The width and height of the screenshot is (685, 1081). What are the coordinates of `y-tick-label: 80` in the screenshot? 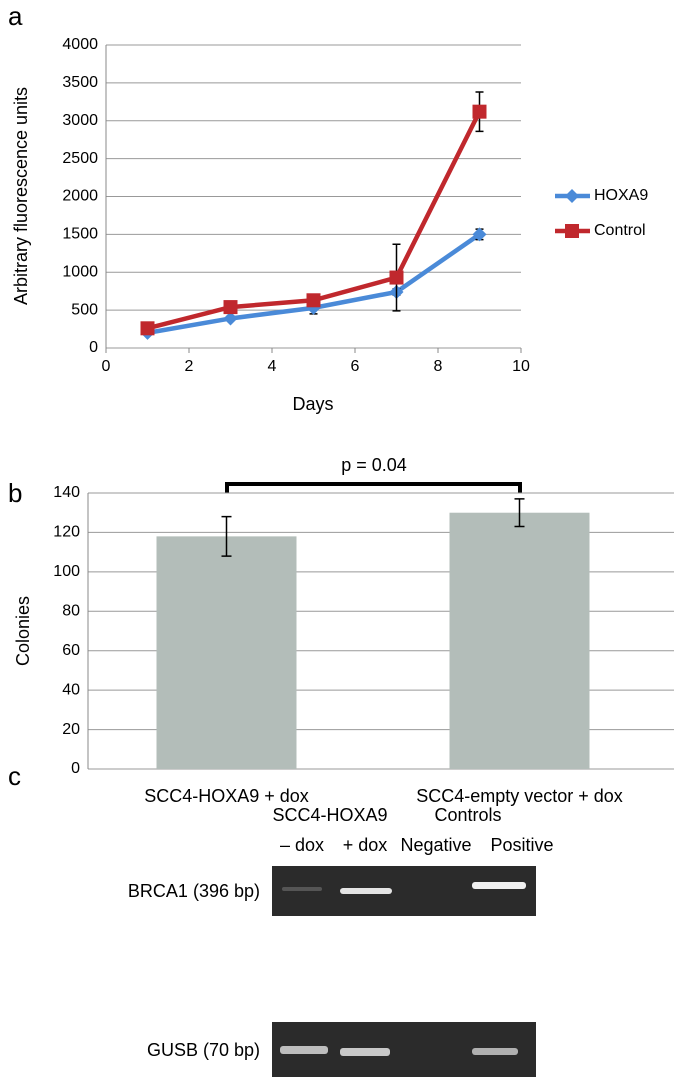 It's located at (71, 611).